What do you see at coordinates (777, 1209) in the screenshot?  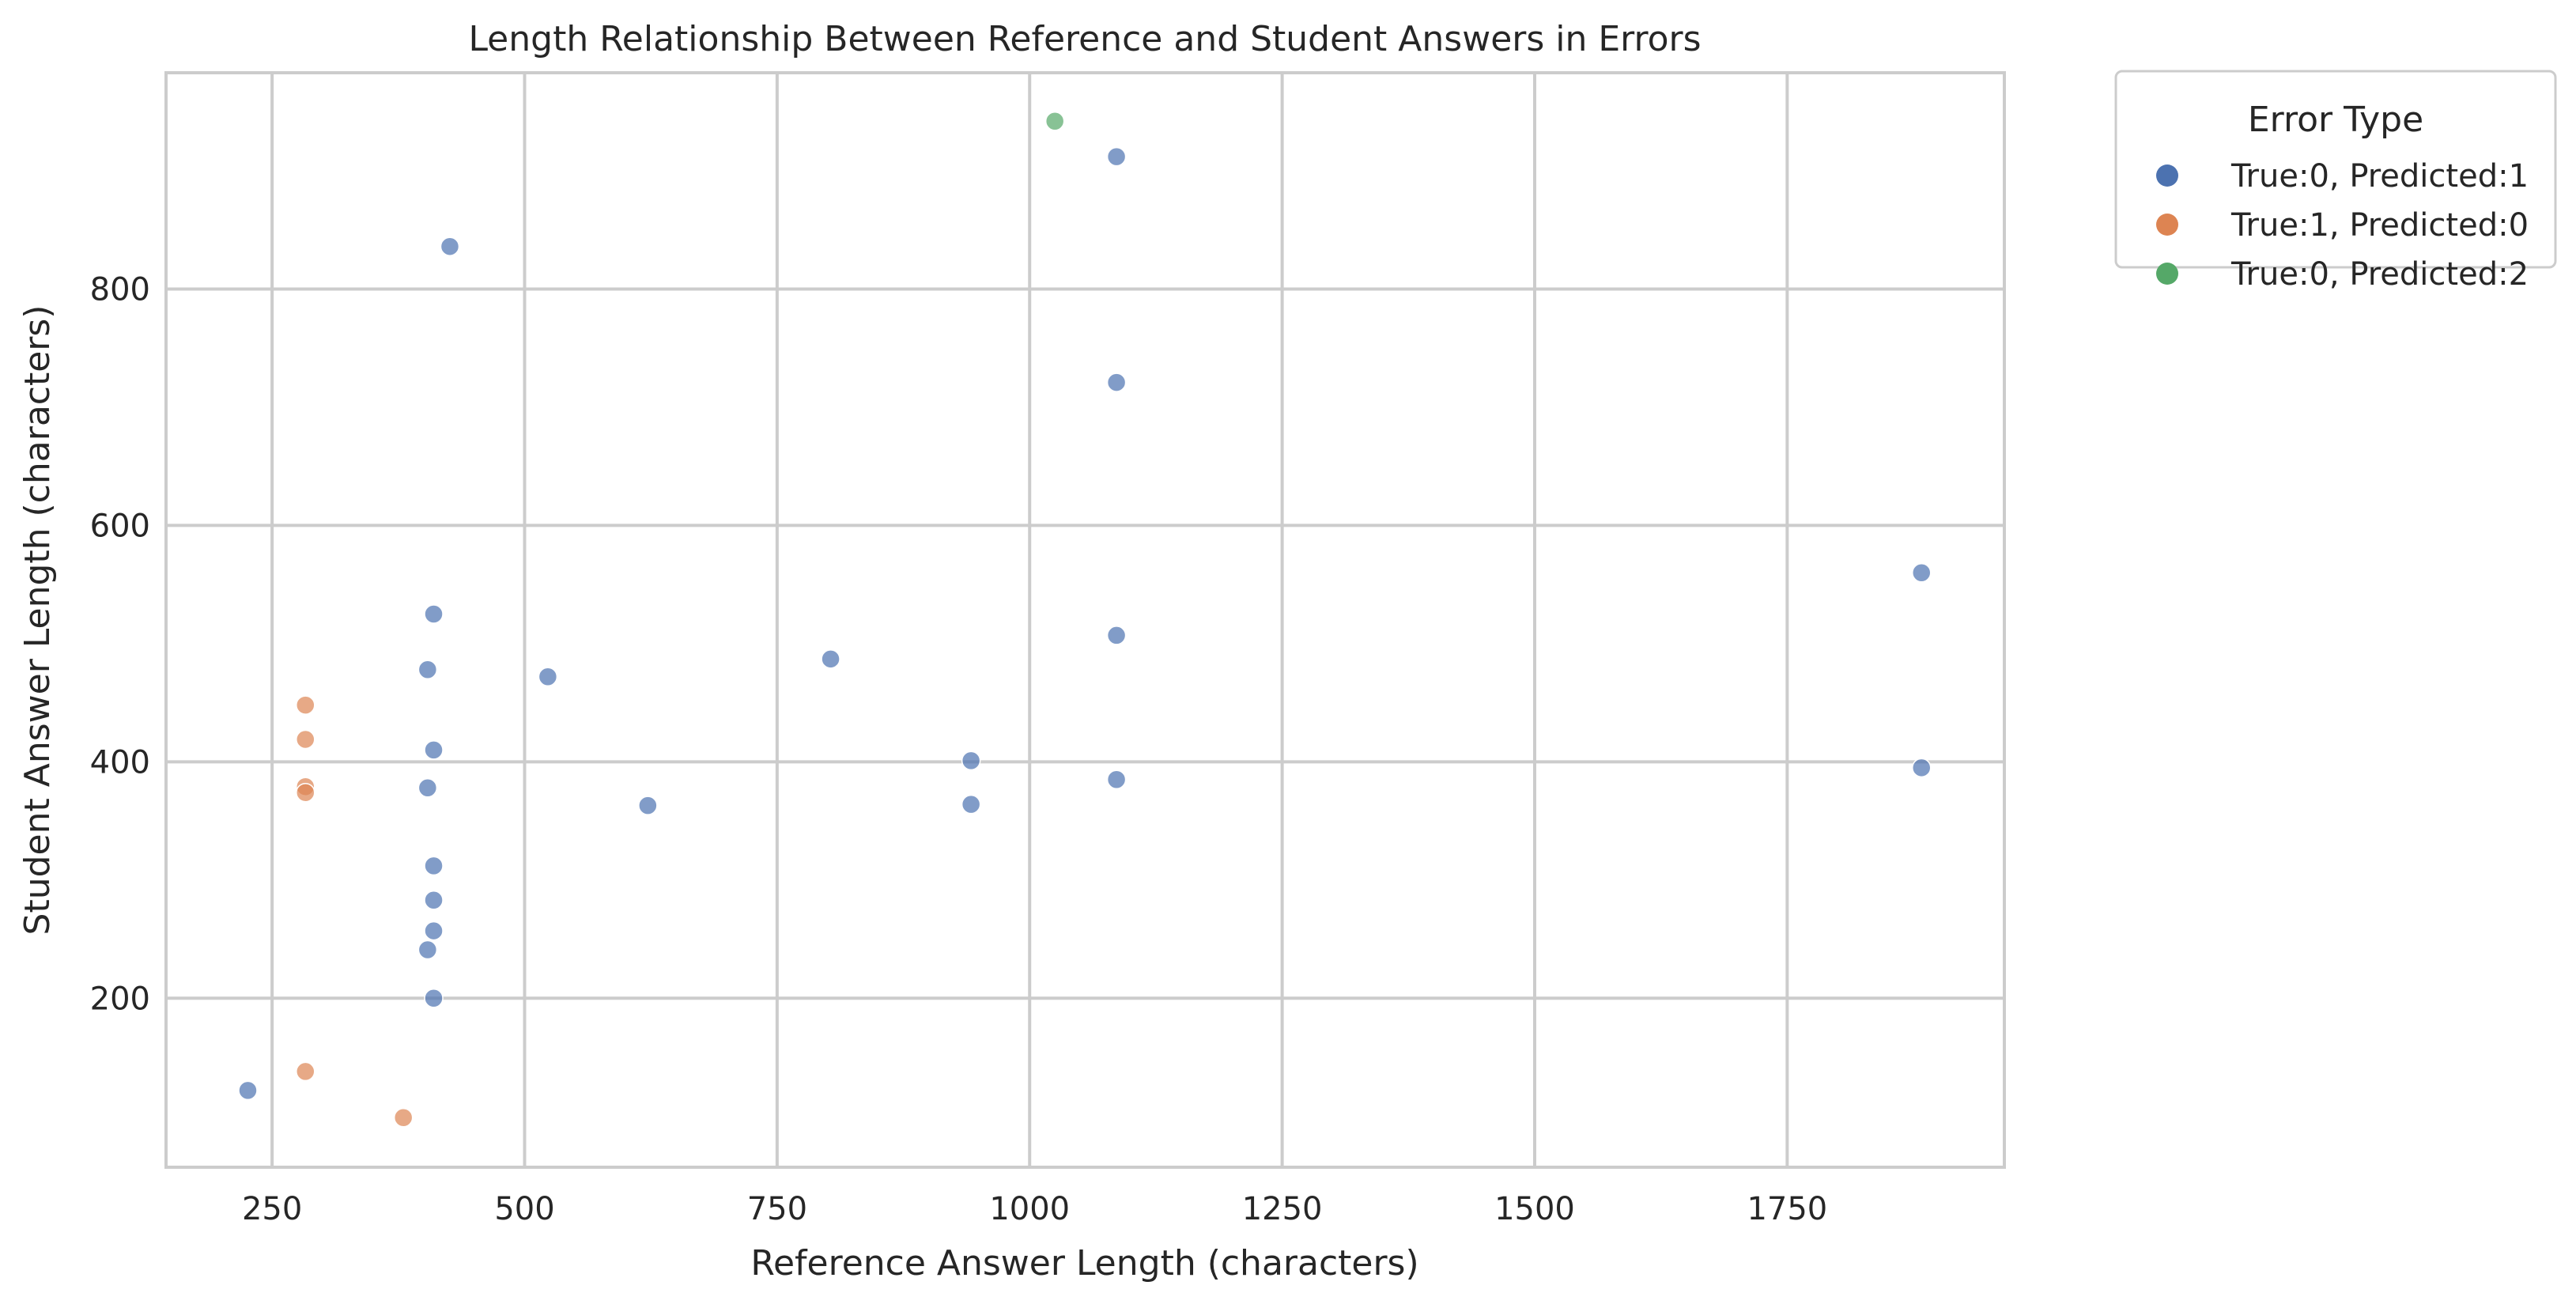 I see `x-tick-label: 750` at bounding box center [777, 1209].